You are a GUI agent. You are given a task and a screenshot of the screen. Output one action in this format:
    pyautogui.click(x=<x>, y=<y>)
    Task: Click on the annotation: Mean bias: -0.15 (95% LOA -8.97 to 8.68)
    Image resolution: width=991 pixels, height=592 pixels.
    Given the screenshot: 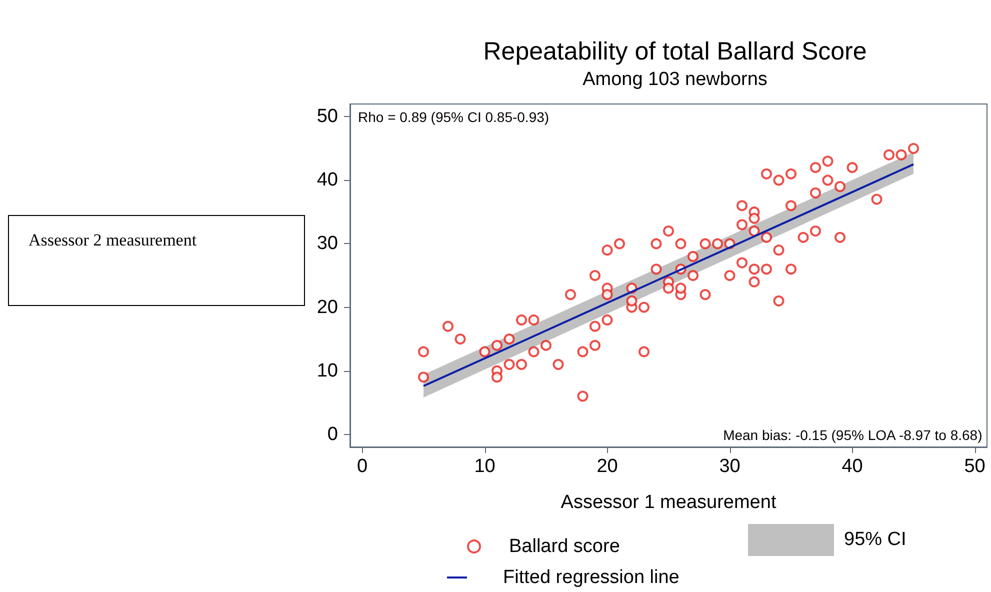 What is the action you would take?
    pyautogui.click(x=852, y=435)
    